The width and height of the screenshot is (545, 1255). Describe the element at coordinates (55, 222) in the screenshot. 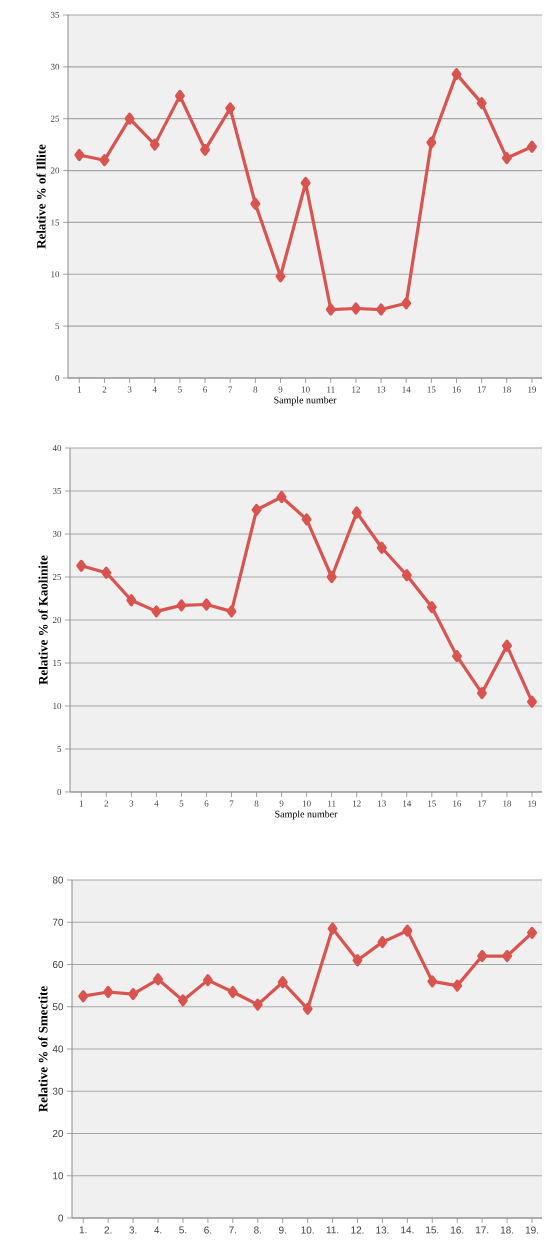

I see `y-tick-label: 15` at that location.